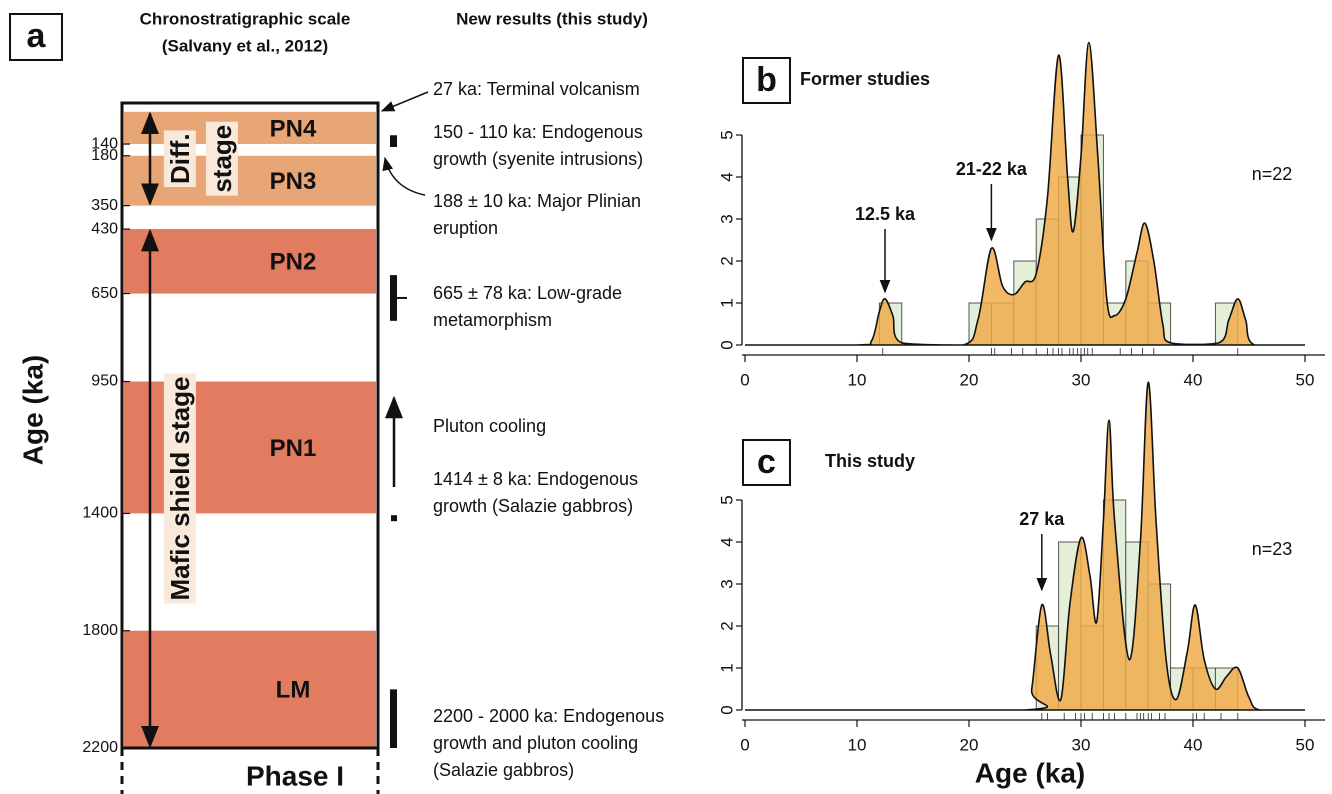 The height and width of the screenshot is (794, 1332). I want to click on result-text: (Salazie gabbros), so click(503, 770).